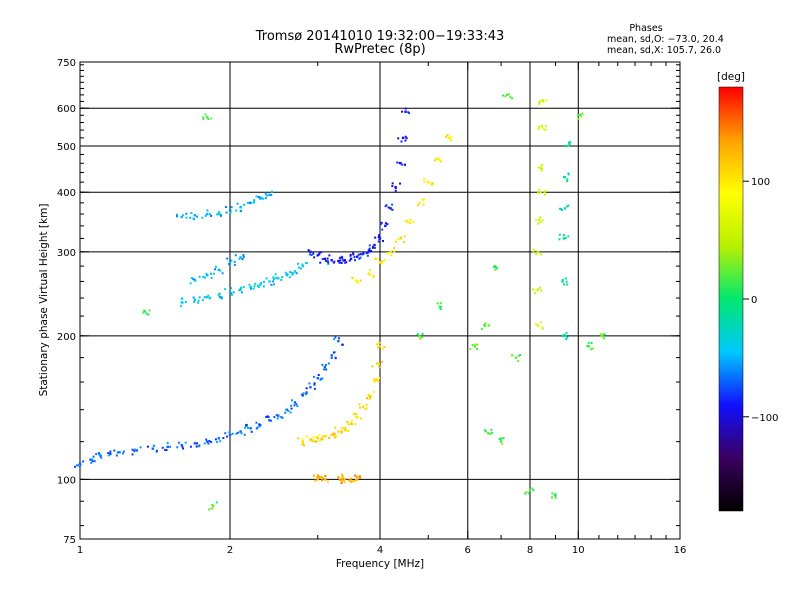 This screenshot has width=800, height=600. Describe the element at coordinates (380, 564) in the screenshot. I see `x-axis-label: Frequency [MHz]` at that location.